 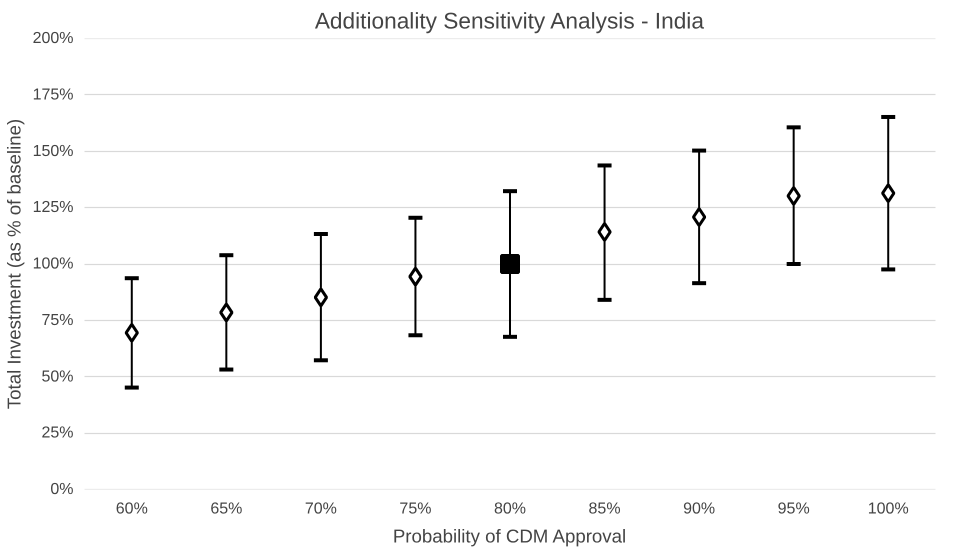 What do you see at coordinates (57, 377) in the screenshot?
I see `y-tick-label: 50%` at bounding box center [57, 377].